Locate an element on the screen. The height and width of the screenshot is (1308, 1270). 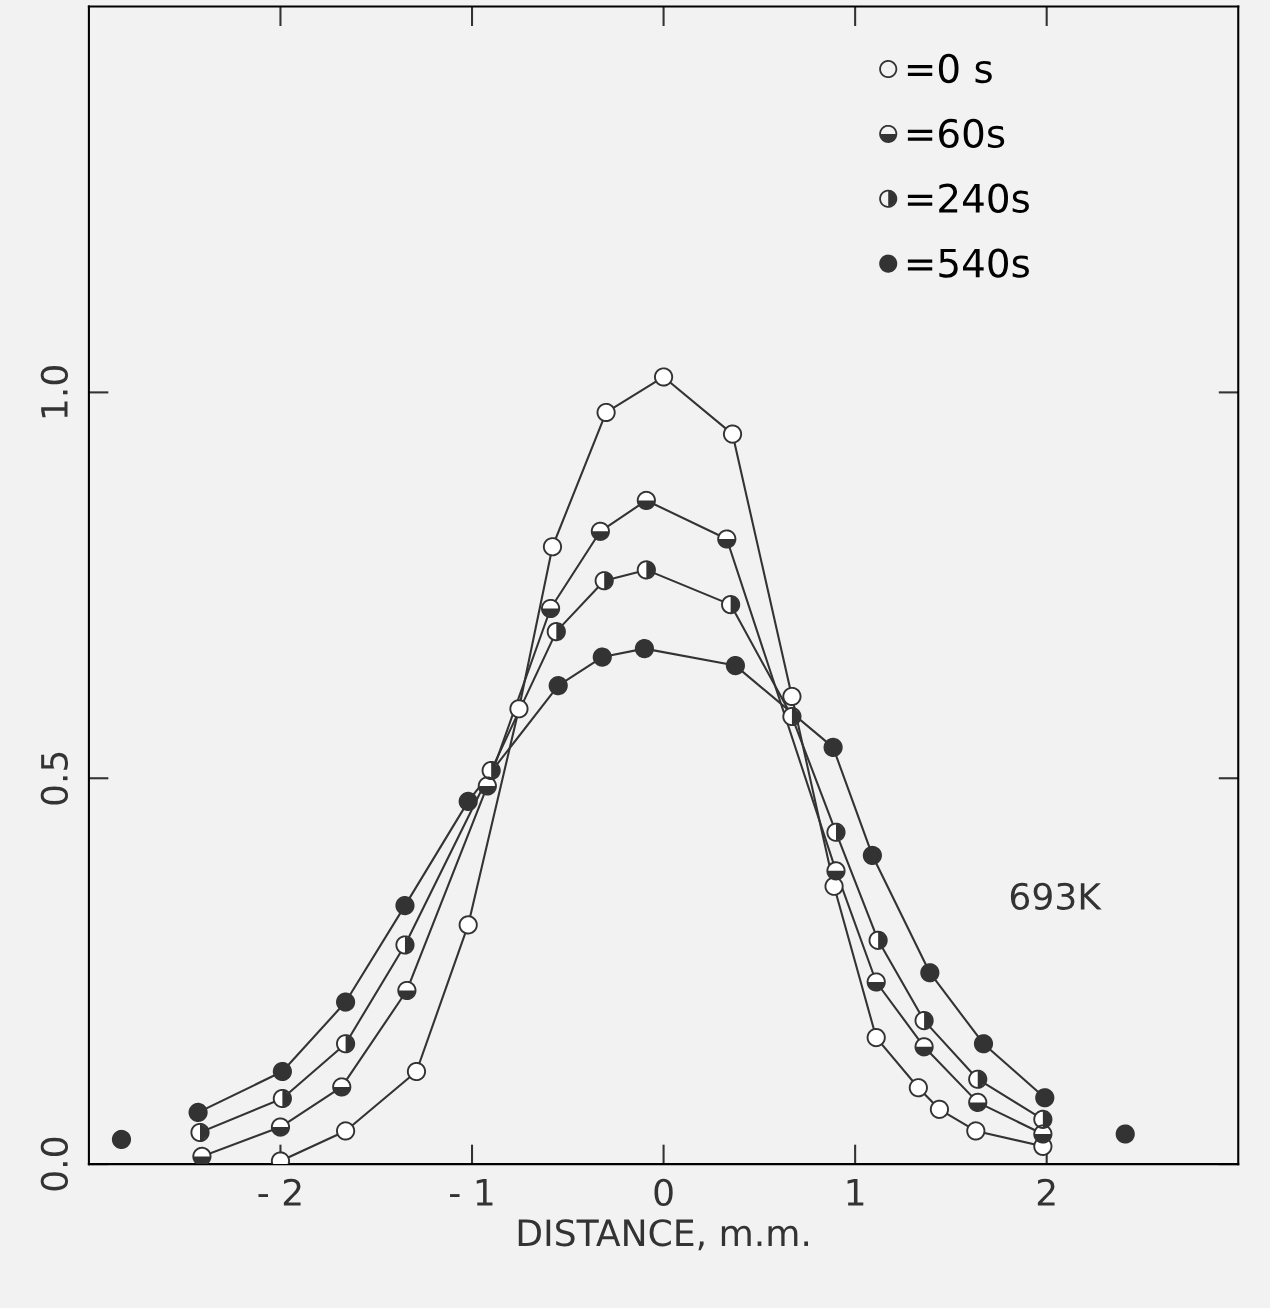
y-tick-label: 1.0 is located at coordinates (54, 392).